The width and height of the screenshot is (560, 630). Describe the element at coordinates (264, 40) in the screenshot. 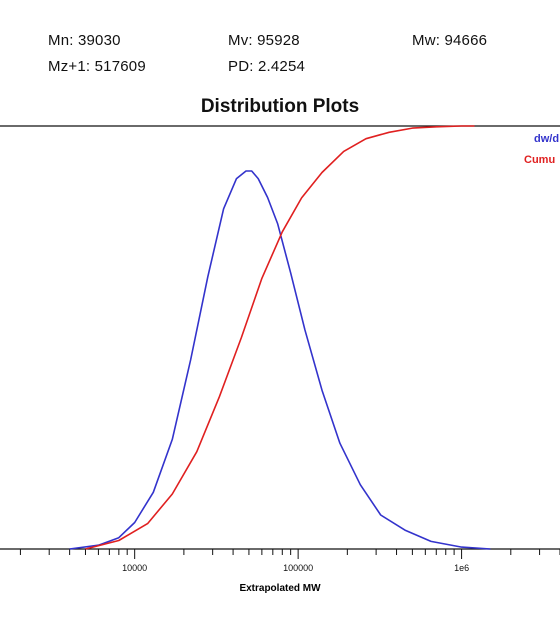

I see `stat-mv: Mv: 95928` at that location.